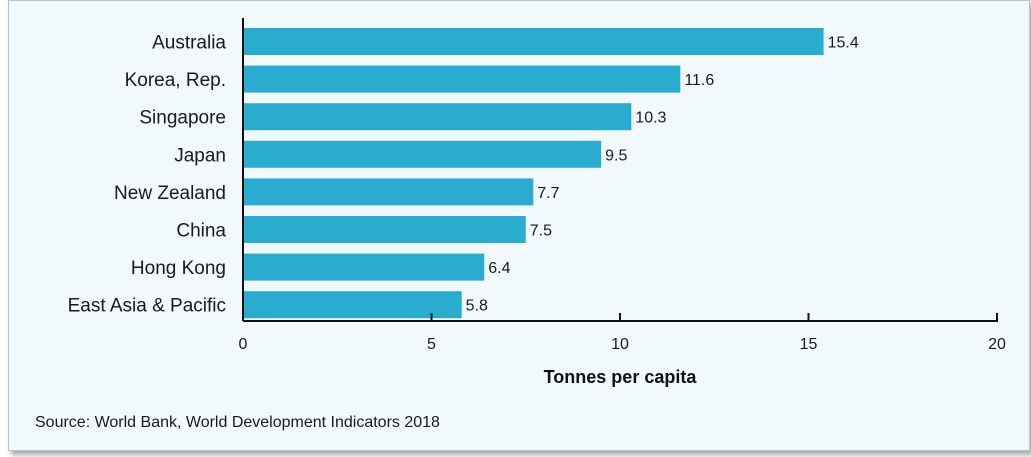  Describe the element at coordinates (650, 118) in the screenshot. I see `value-label: 10.3` at that location.